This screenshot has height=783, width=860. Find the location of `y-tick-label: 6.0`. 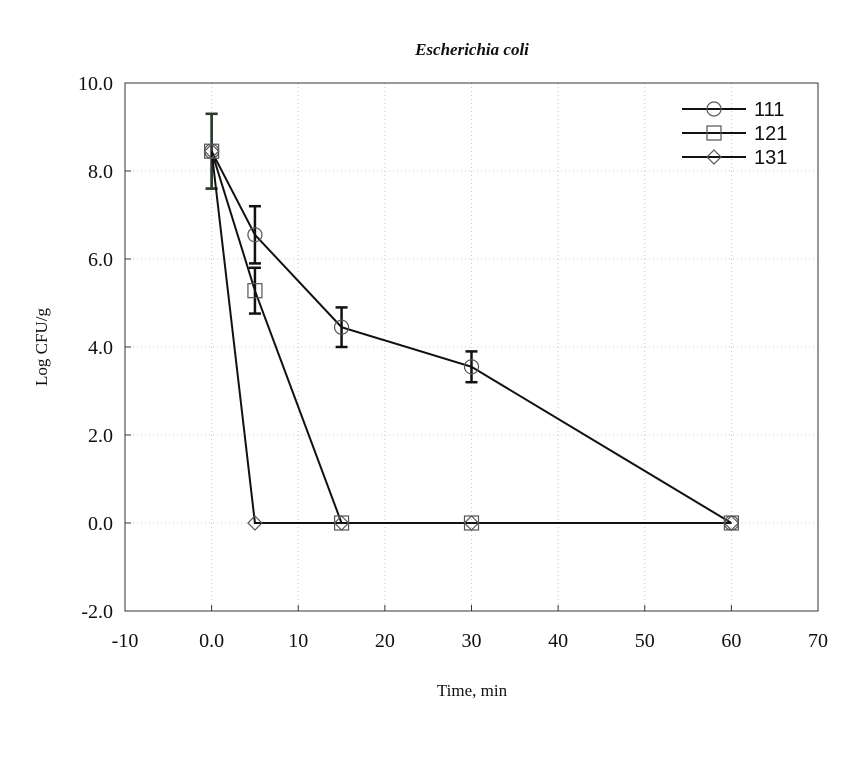

y-tick-label: 6.0 is located at coordinates (100, 260).